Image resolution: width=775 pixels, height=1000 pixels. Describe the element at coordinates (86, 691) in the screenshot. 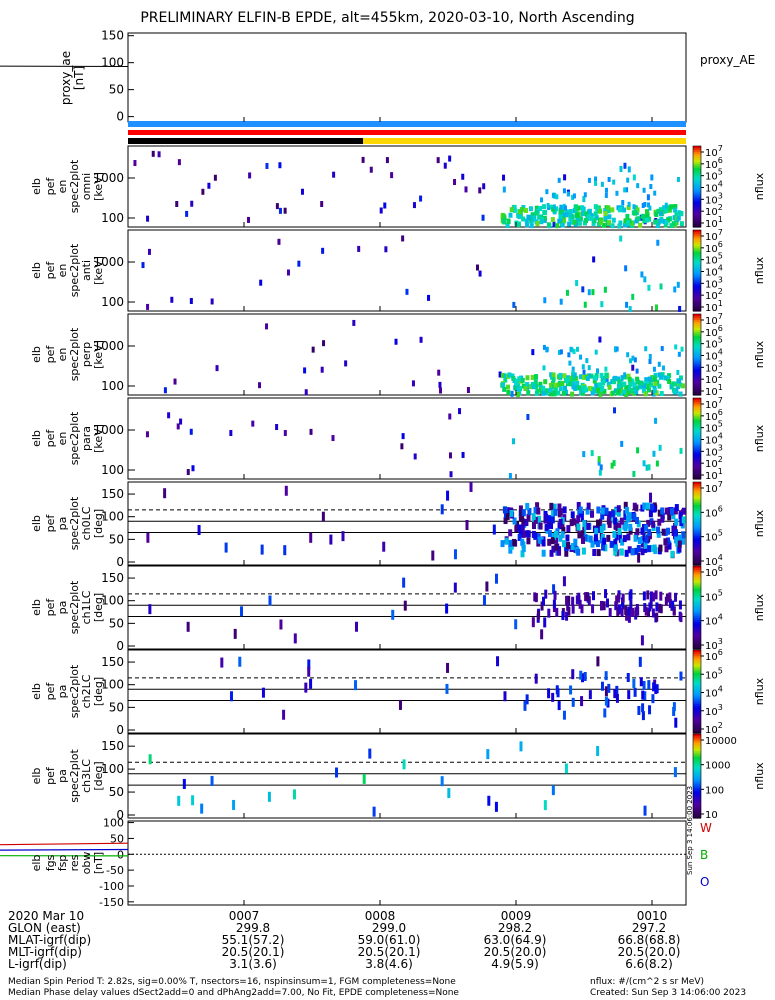

I see `y-axis-label: ch2LC` at that location.